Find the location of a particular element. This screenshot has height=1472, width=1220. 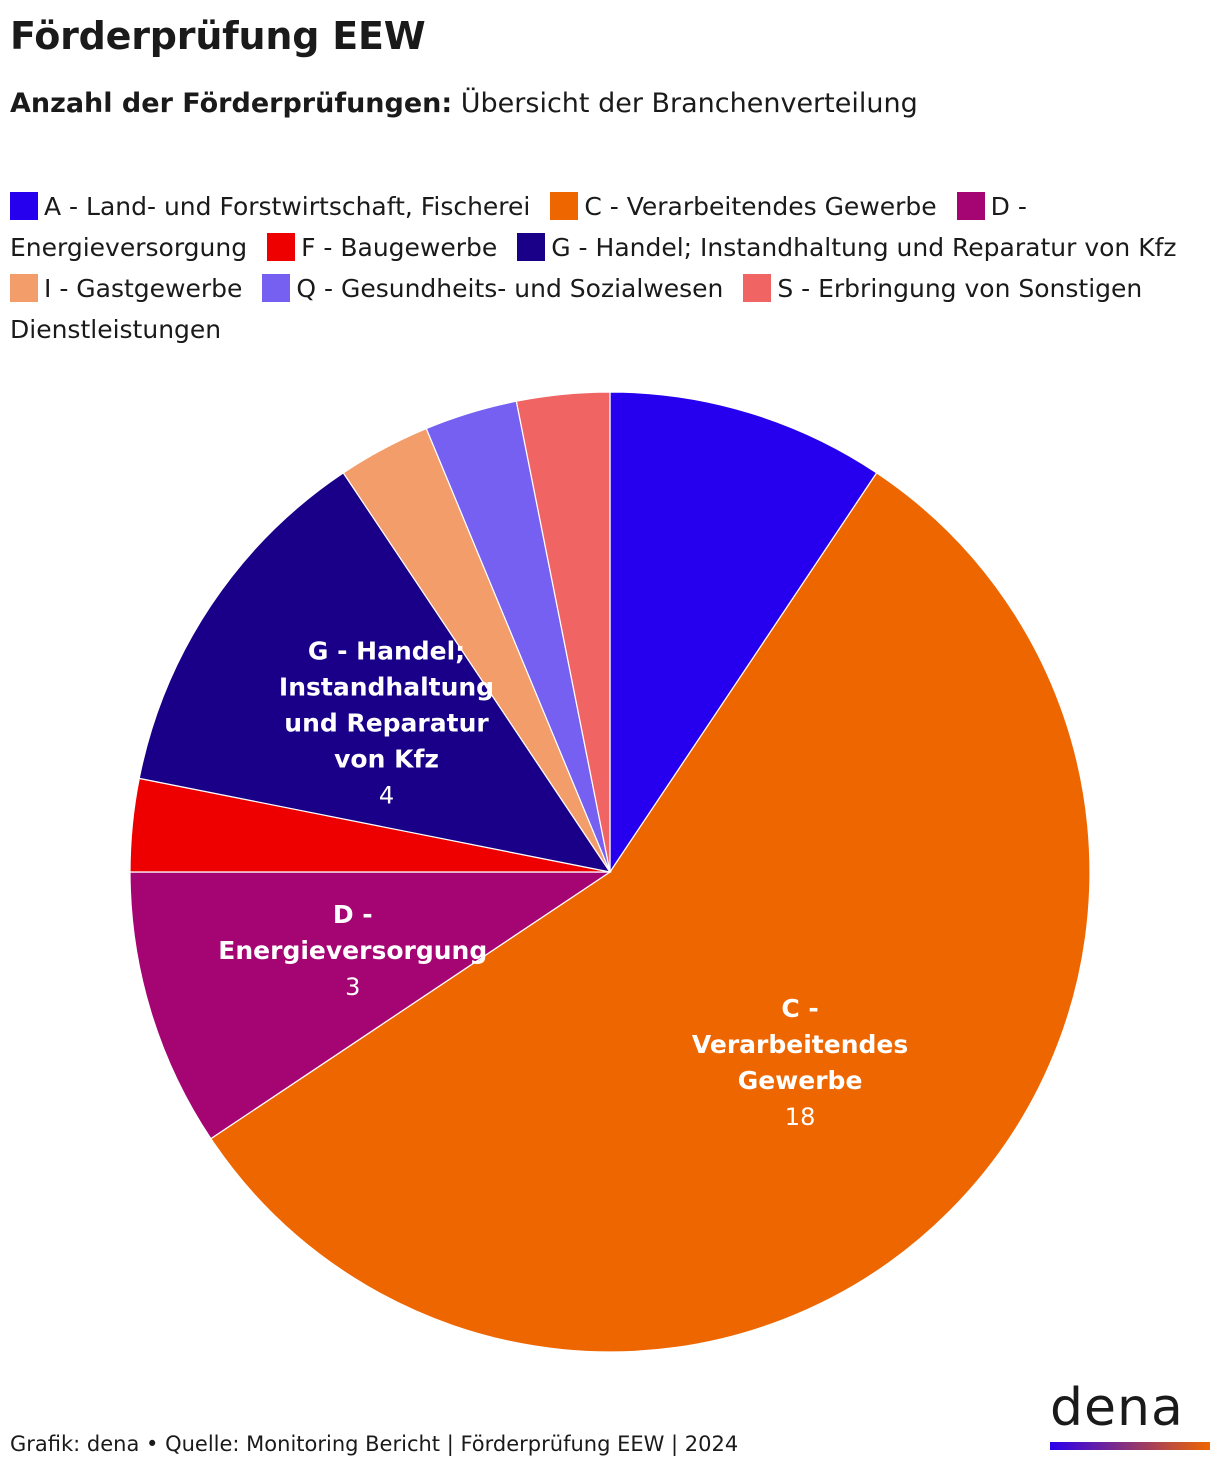

legend-item: F - Baugewerbe is located at coordinates (382, 247).